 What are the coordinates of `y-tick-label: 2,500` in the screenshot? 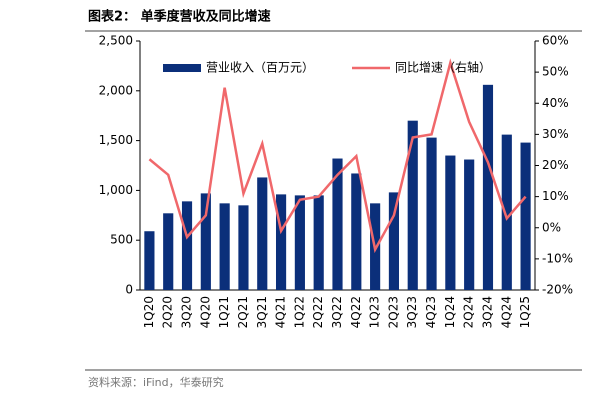 It's located at (116, 41).